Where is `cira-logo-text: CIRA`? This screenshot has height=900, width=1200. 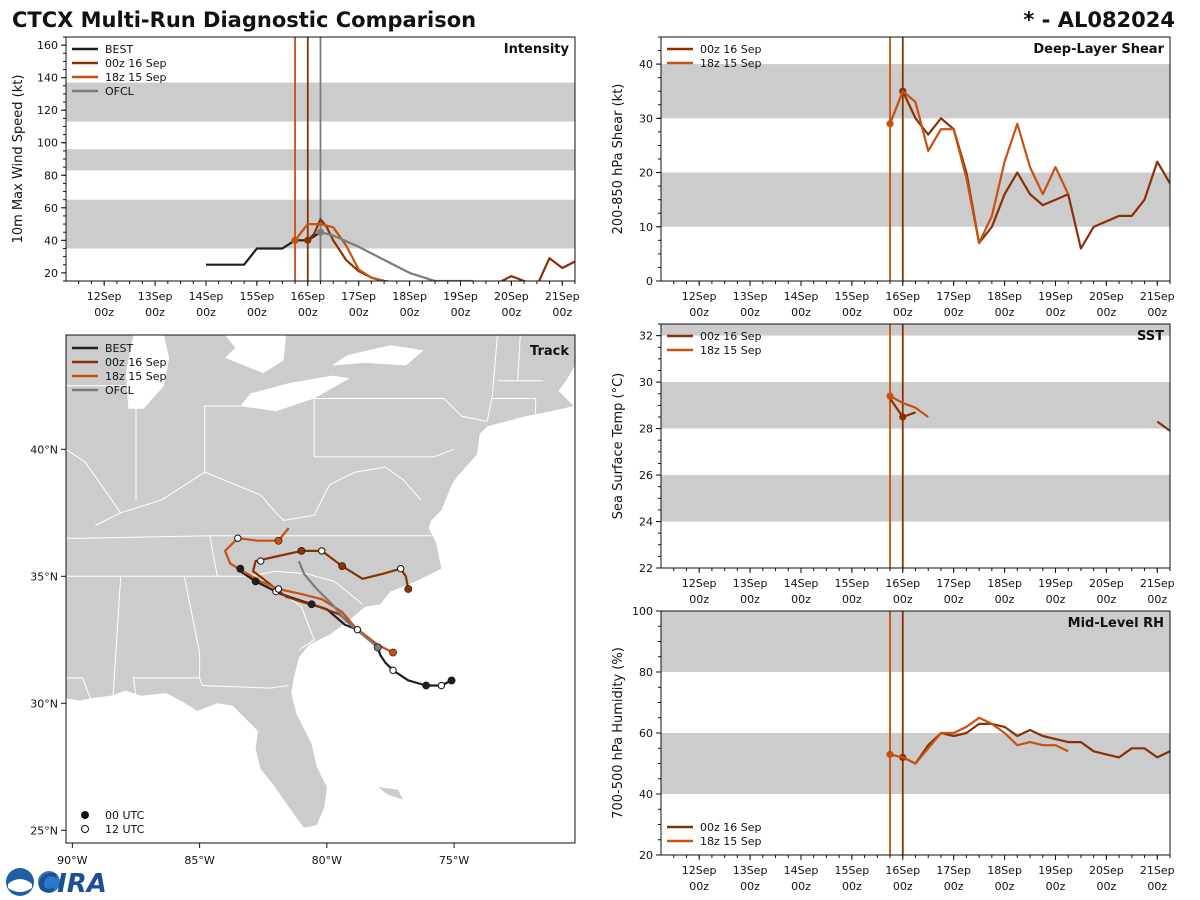 cira-logo-text: CIRA is located at coordinates (72, 884).